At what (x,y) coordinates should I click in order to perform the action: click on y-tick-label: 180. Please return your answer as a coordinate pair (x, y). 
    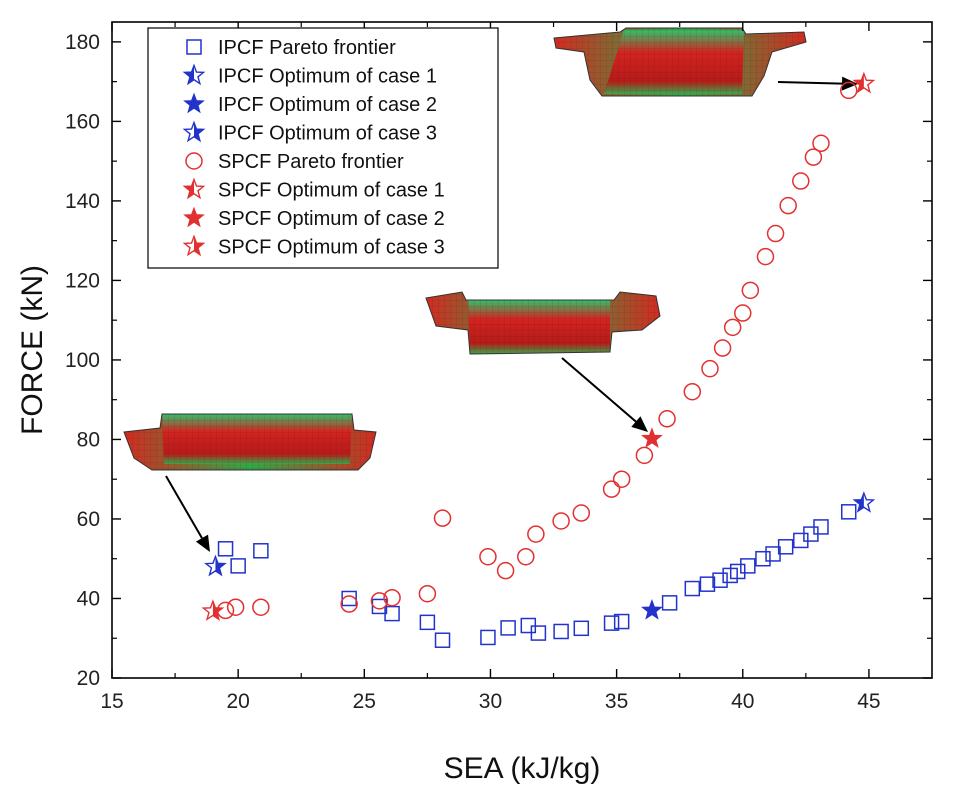
    Looking at the image, I should click on (82, 42).